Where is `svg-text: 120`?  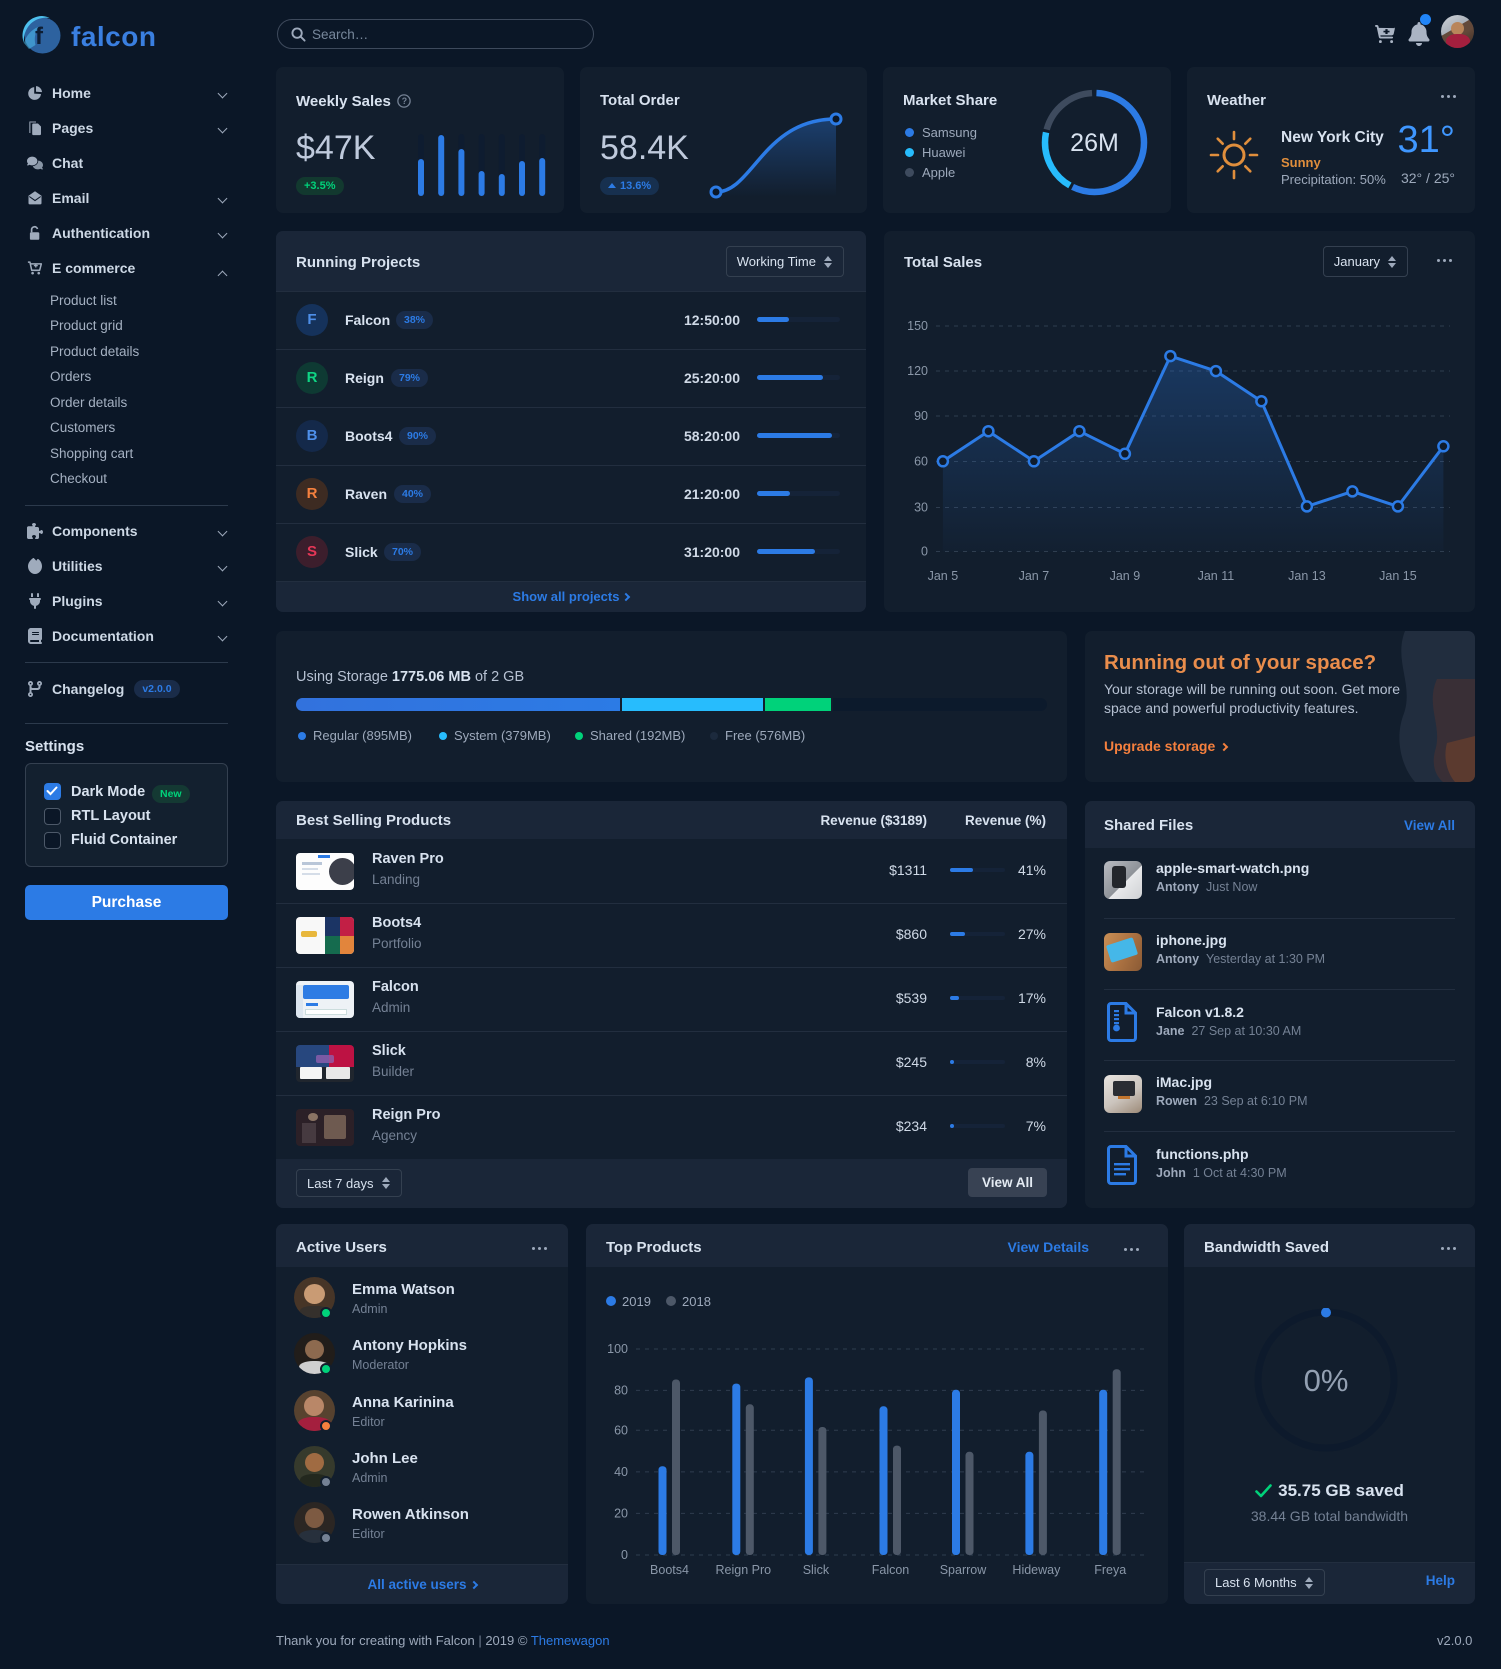
svg-text: 120 is located at coordinates (917, 371).